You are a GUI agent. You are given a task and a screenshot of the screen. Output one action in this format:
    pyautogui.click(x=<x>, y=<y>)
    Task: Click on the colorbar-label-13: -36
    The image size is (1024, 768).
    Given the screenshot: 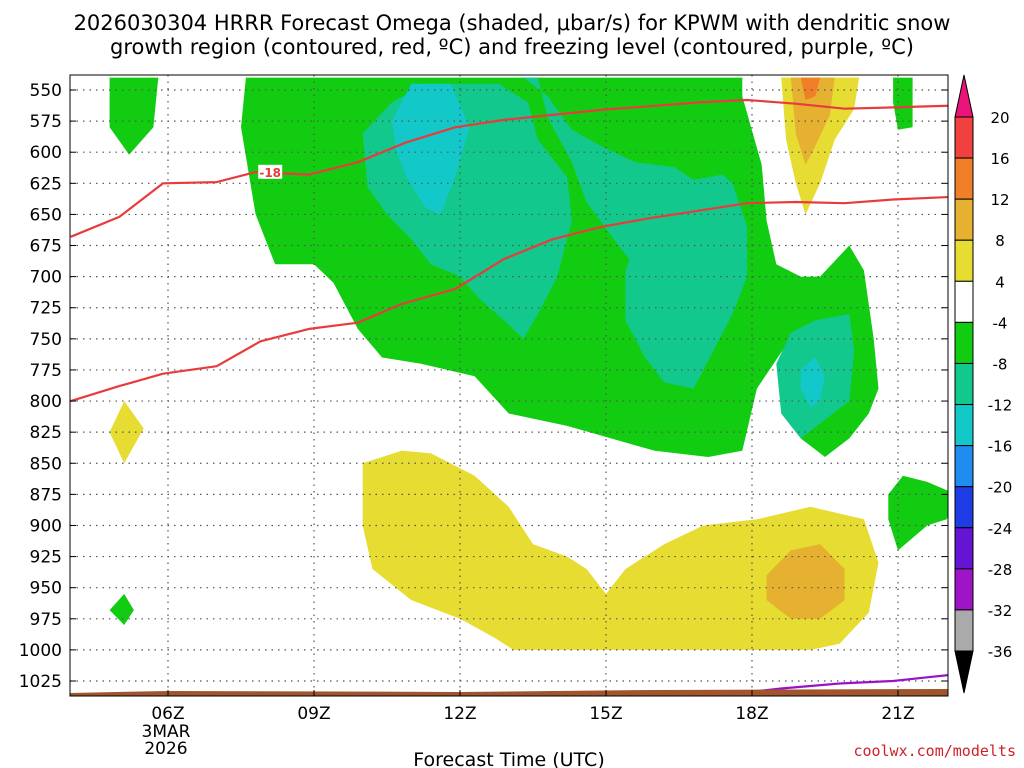 What is the action you would take?
    pyautogui.click(x=1000, y=652)
    